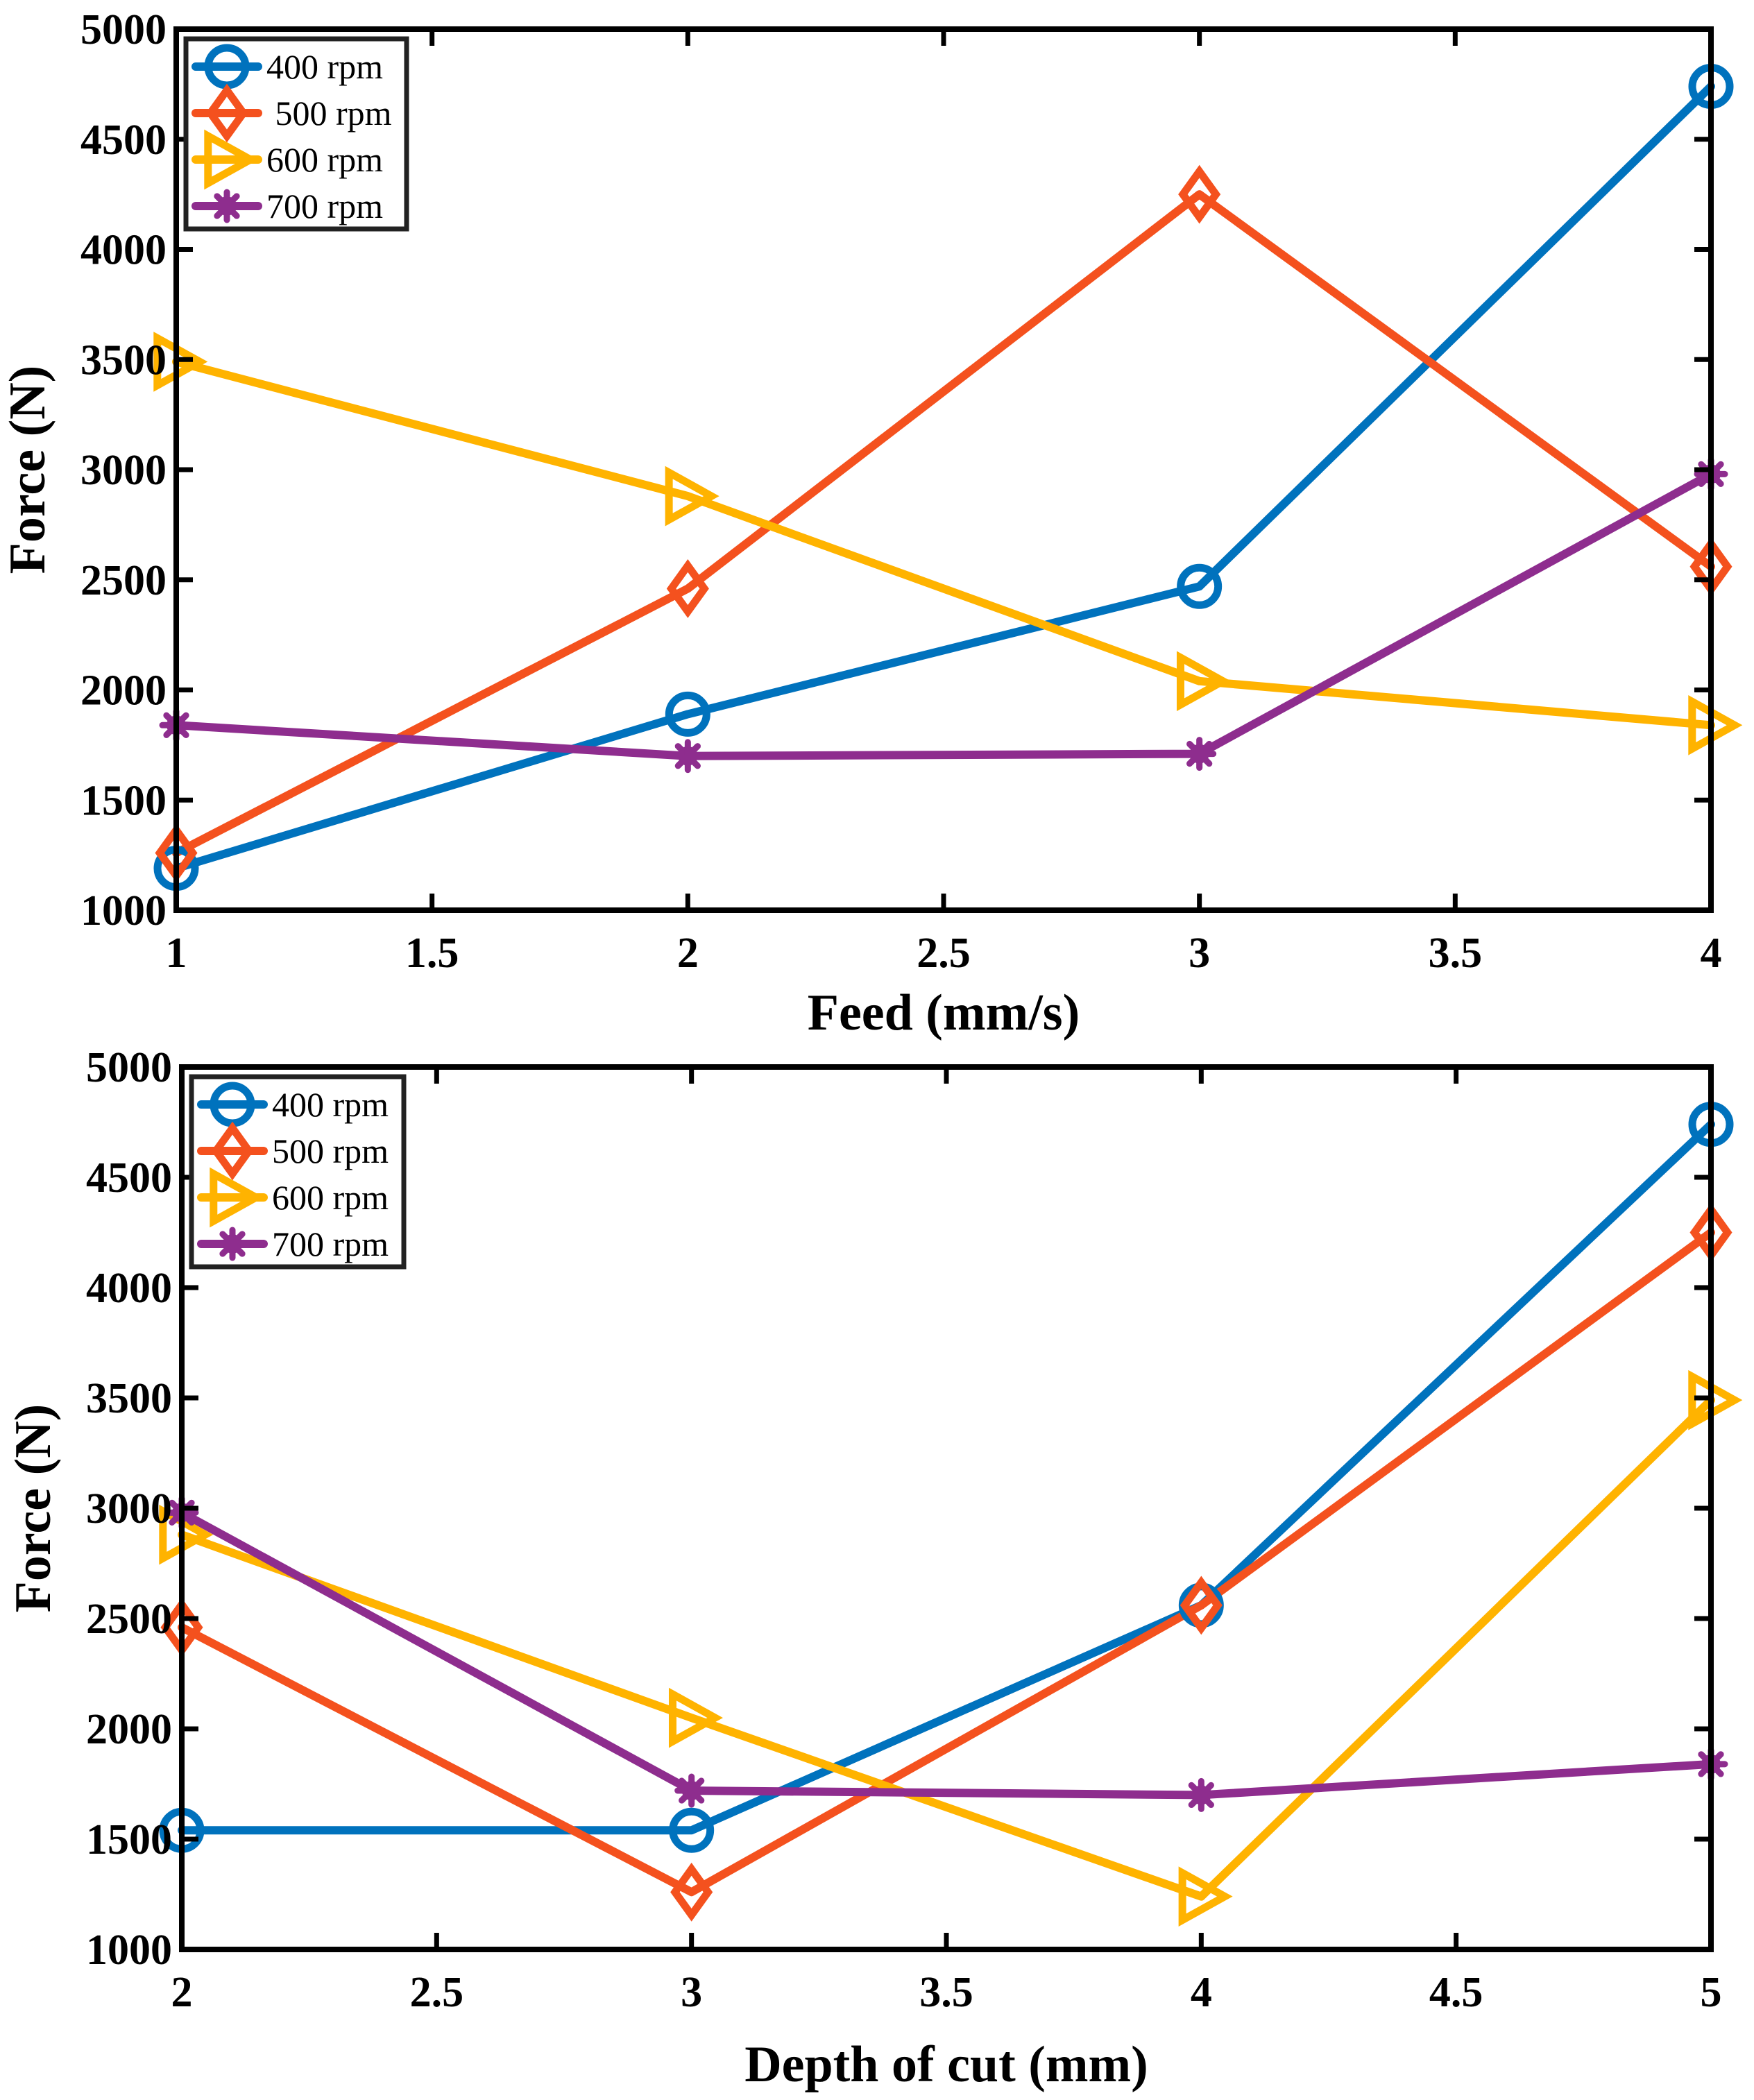  Describe the element at coordinates (124, 30) in the screenshot. I see `chart-1-ytick-label: 5000` at that location.